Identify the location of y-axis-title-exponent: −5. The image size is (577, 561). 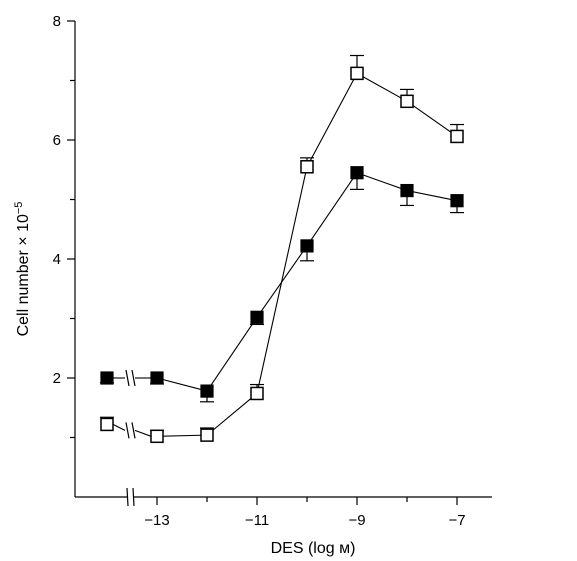
(19, 208).